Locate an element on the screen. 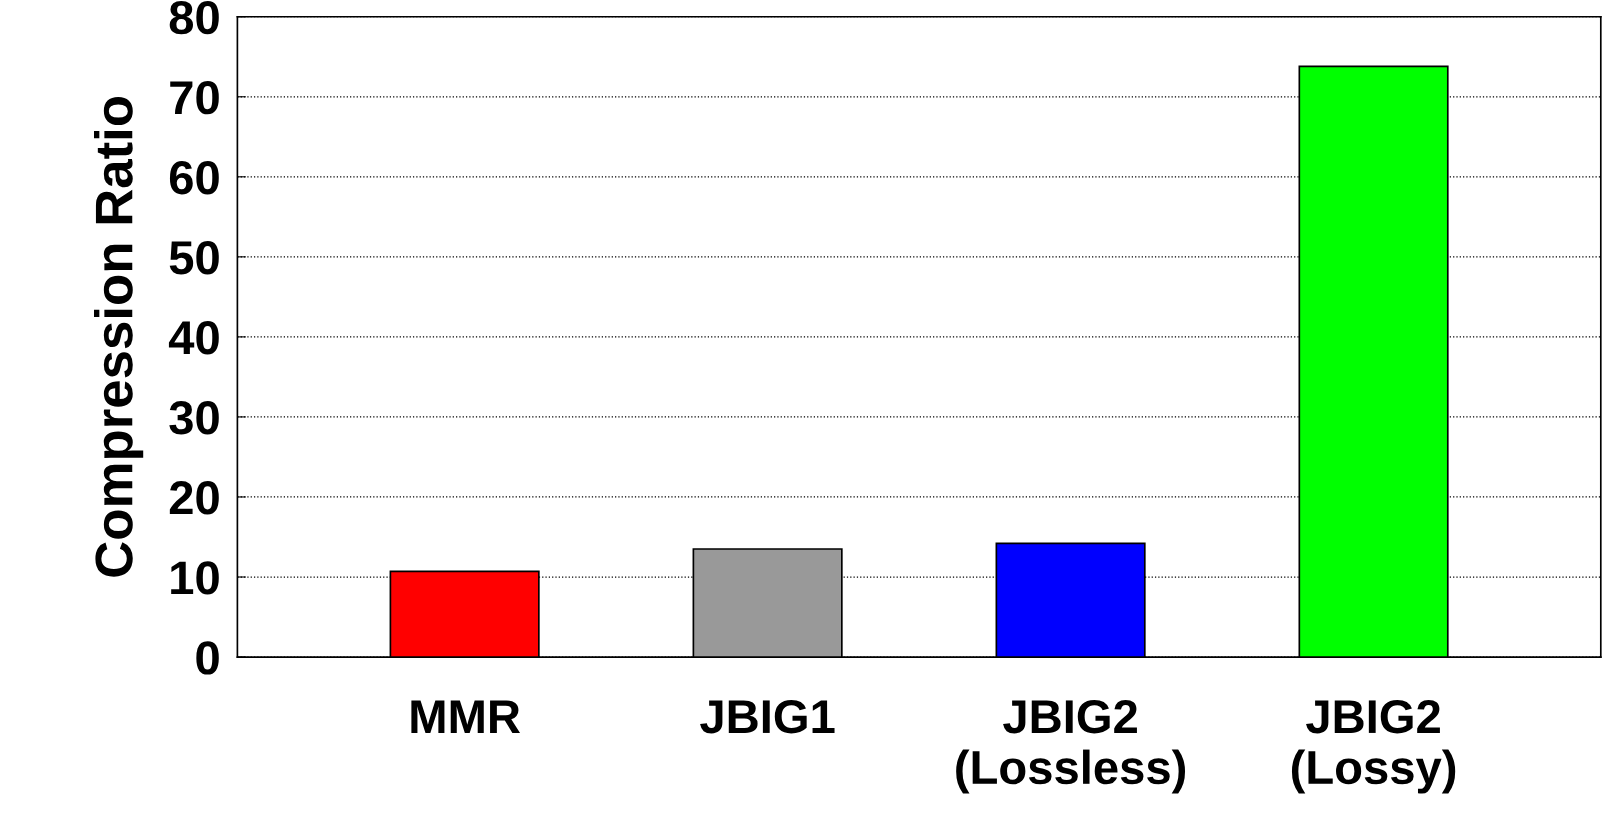 The height and width of the screenshot is (837, 1604). x-tick-label: JBIG2 (Lossy) is located at coordinates (1373, 746).